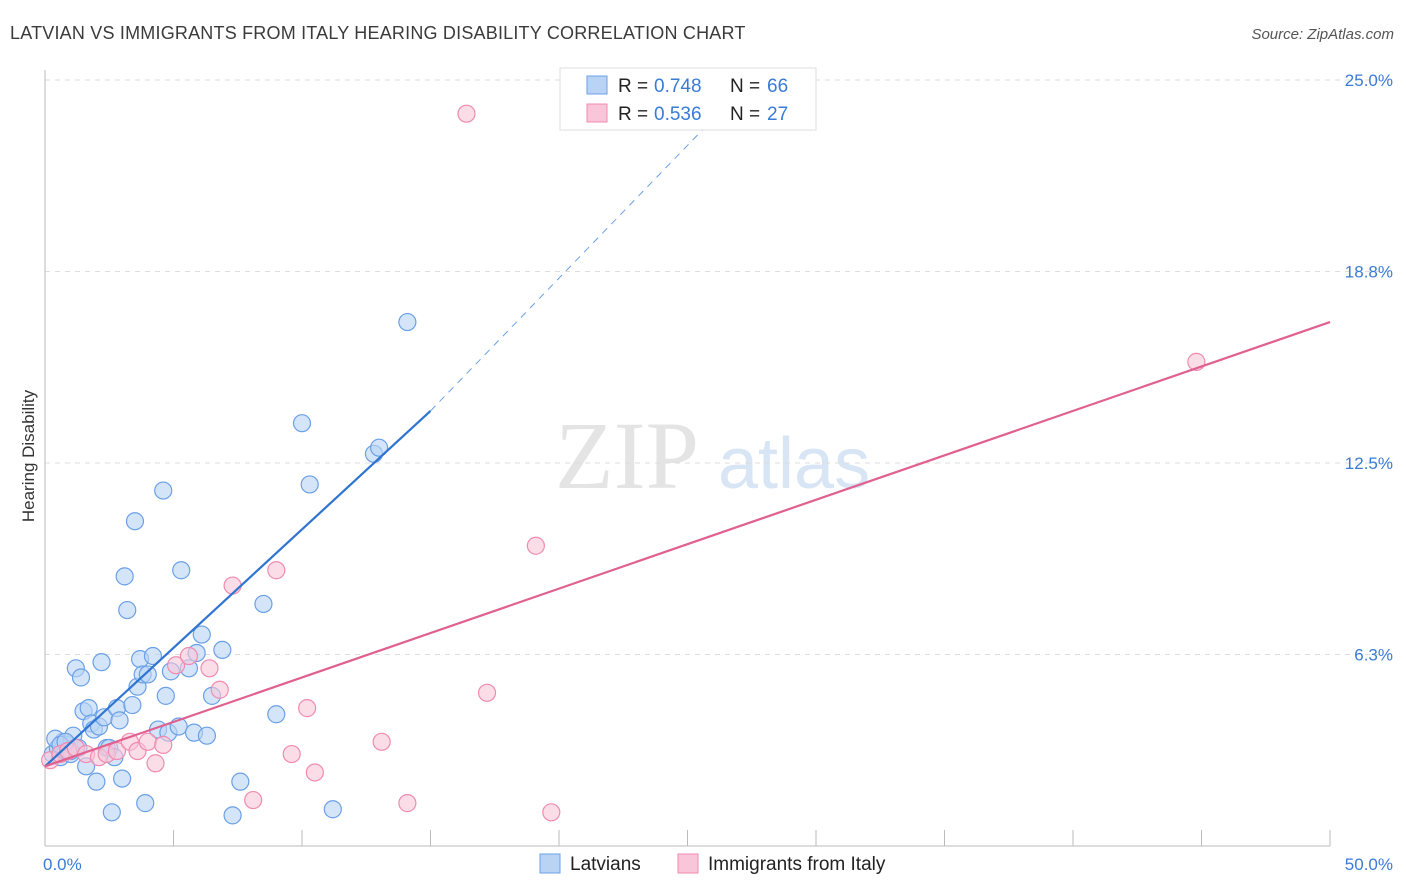 This screenshot has height=892, width=1406. What do you see at coordinates (752, 838) in the screenshot?
I see `x-axis-tick-marks` at bounding box center [752, 838].